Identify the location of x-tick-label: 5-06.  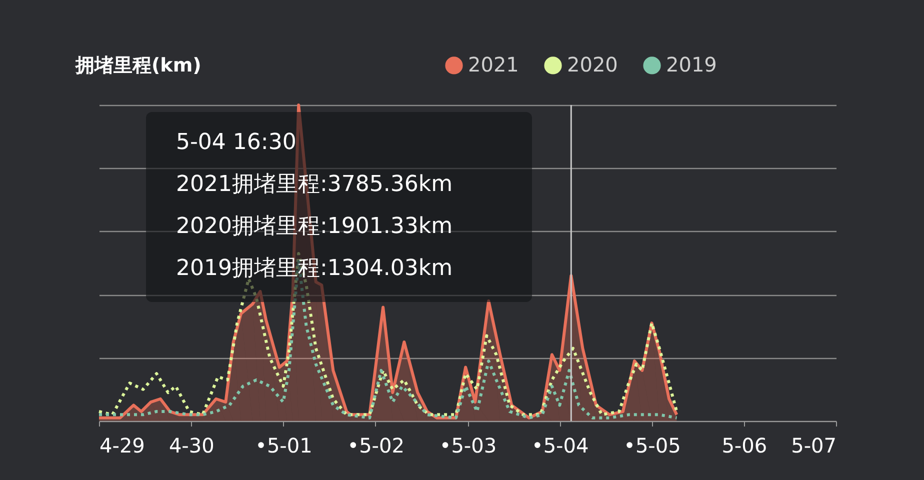
(745, 446).